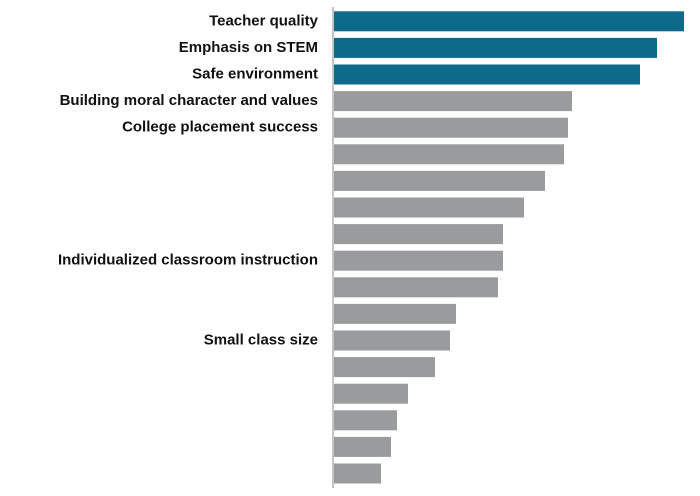  Describe the element at coordinates (255, 73) in the screenshot. I see `category-label: Safe environment` at that location.